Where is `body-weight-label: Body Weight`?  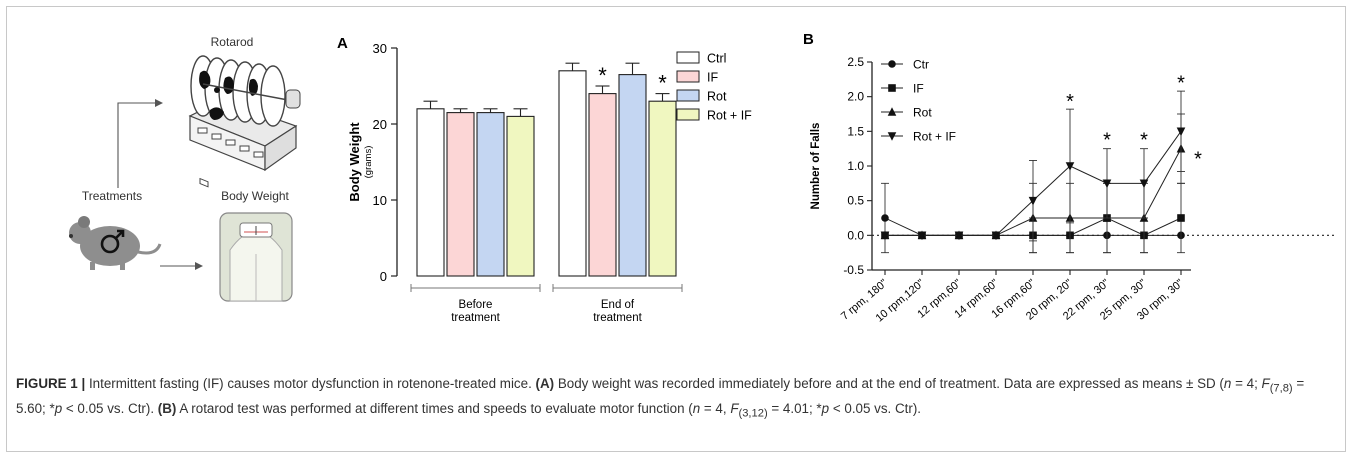
body-weight-label: Body Weight is located at coordinates (255, 196).